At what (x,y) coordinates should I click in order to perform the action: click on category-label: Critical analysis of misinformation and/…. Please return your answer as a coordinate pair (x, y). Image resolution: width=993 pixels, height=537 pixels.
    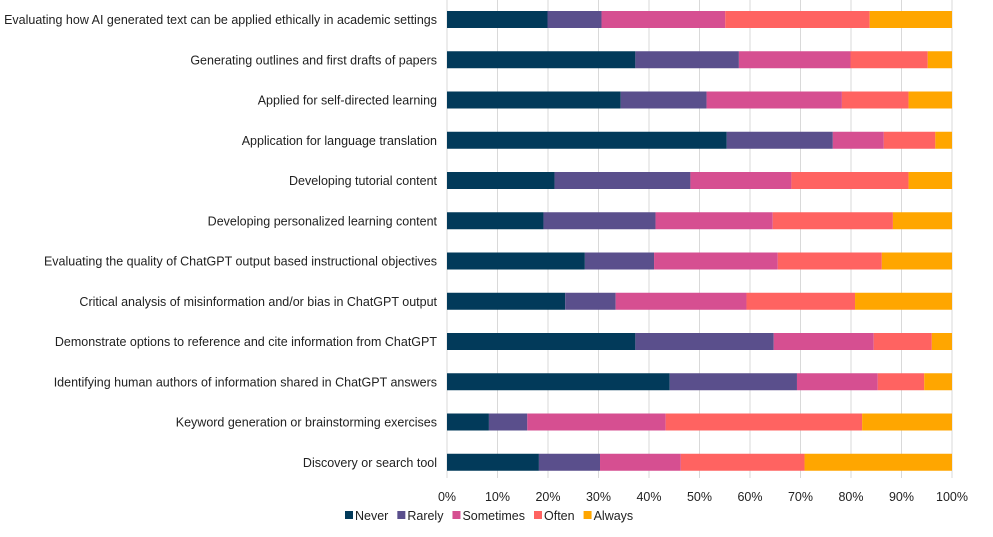
    Looking at the image, I should click on (258, 302).